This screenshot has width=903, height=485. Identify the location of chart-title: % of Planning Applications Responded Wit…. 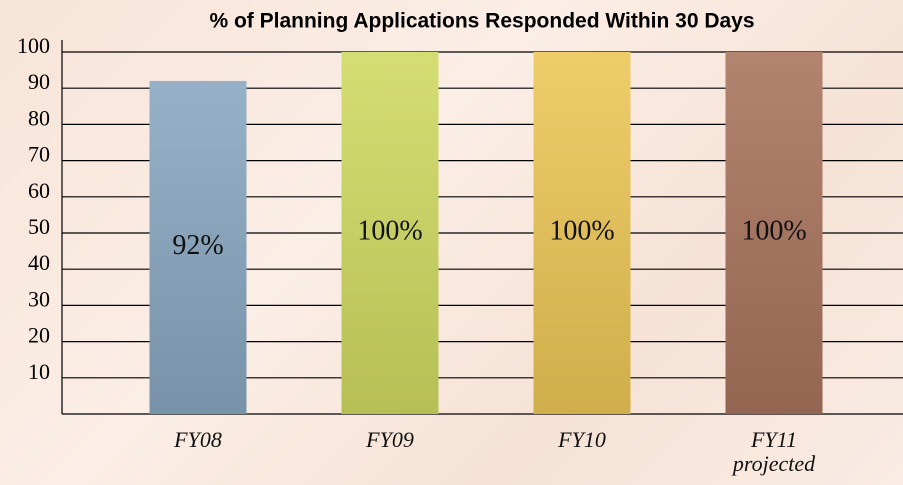
(481, 21).